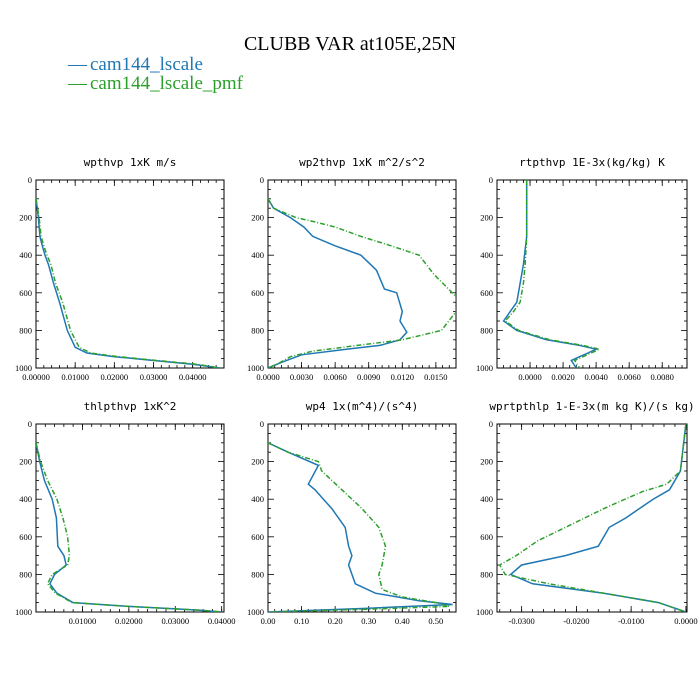 Image resolution: width=700 pixels, height=700 pixels. I want to click on x-tick-label: 0.0020, so click(562, 377).